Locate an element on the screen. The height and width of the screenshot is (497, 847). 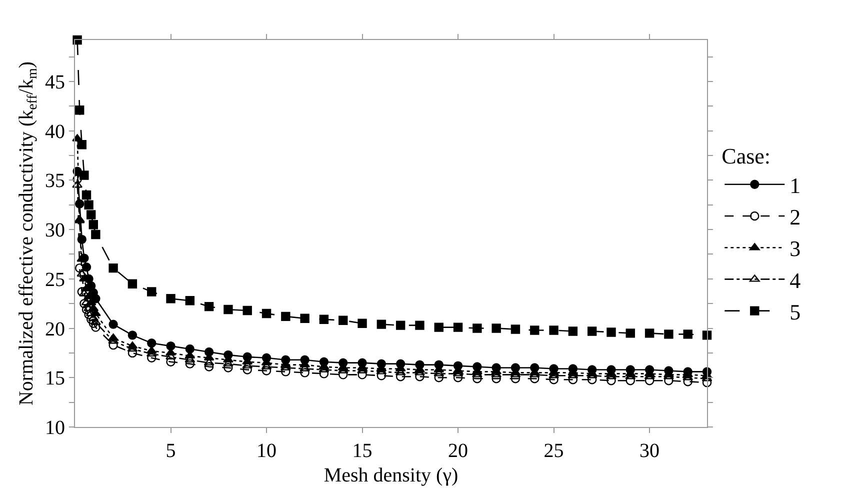
y-tick-label: 30 is located at coordinates (55, 231).